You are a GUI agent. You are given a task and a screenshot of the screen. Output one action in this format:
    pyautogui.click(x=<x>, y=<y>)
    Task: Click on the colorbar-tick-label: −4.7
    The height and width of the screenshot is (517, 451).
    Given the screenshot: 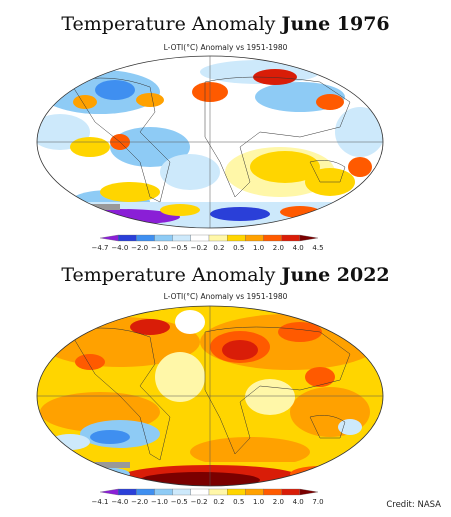 What is the action you would take?
    pyautogui.click(x=100, y=248)
    